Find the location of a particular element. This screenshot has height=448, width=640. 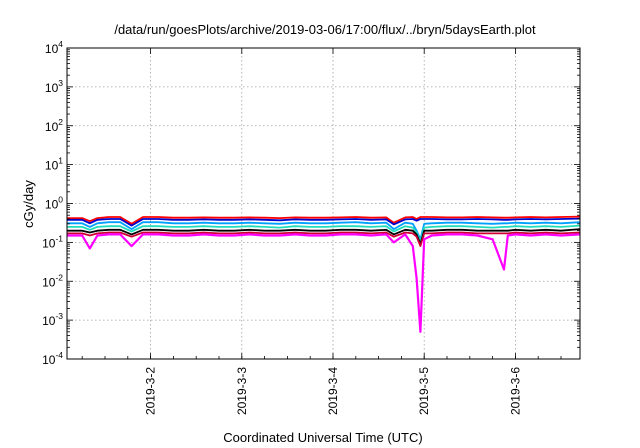

x-tick-label: 2019-3-5 is located at coordinates (424, 391).